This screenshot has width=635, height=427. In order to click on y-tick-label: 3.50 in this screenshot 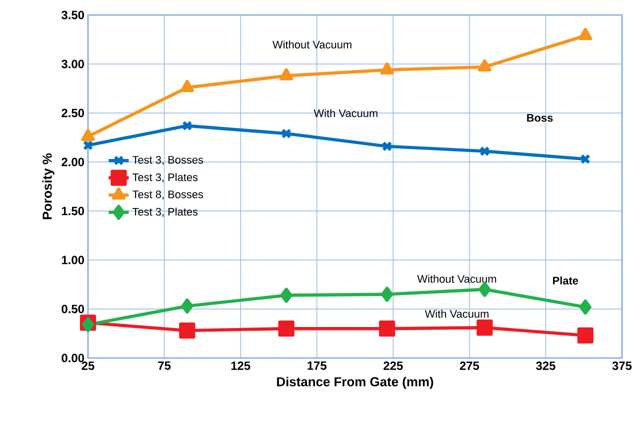, I will do `click(72, 15)`.